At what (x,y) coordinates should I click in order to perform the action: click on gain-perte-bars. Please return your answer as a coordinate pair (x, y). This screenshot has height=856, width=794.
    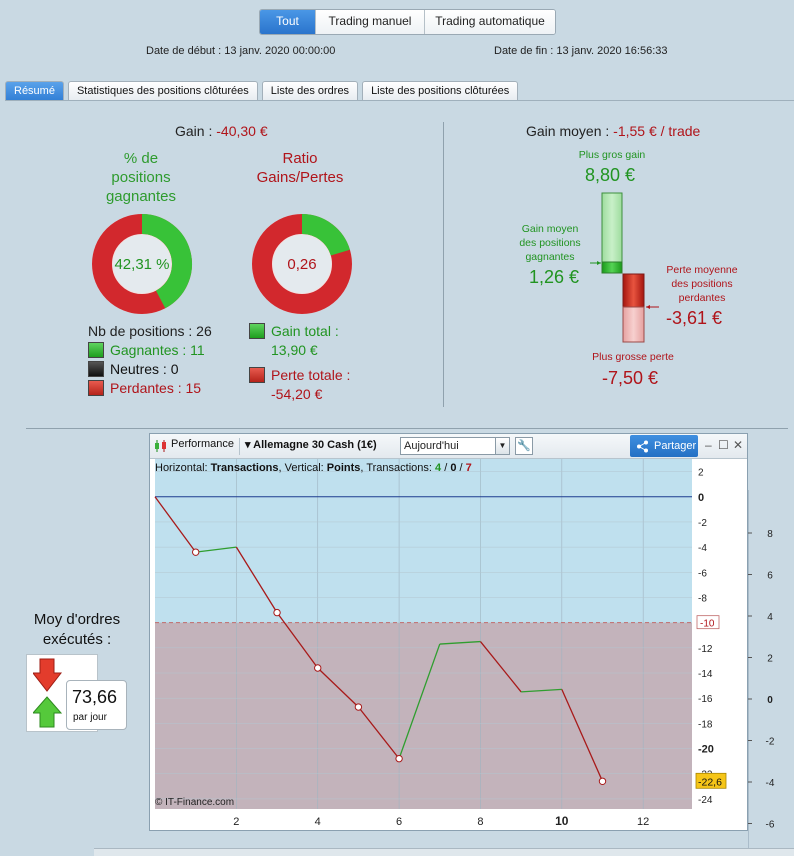
    Looking at the image, I should click on (624, 267).